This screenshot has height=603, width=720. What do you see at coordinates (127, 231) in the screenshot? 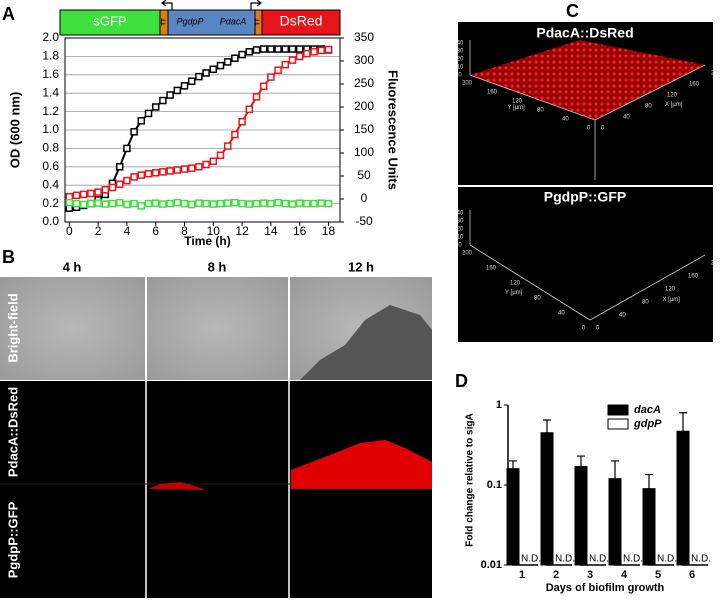
I see `x-tick-label: 4` at bounding box center [127, 231].